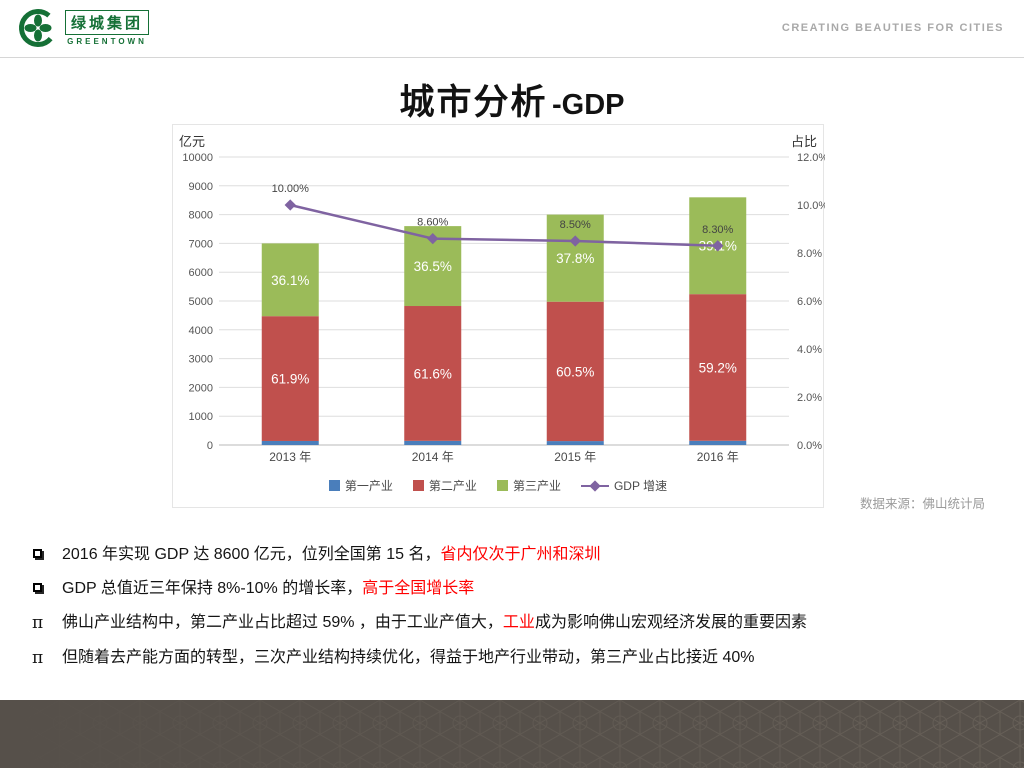 This screenshot has width=1024, height=768. What do you see at coordinates (368, 486) in the screenshot?
I see `legend-label: 第一产业` at bounding box center [368, 486].